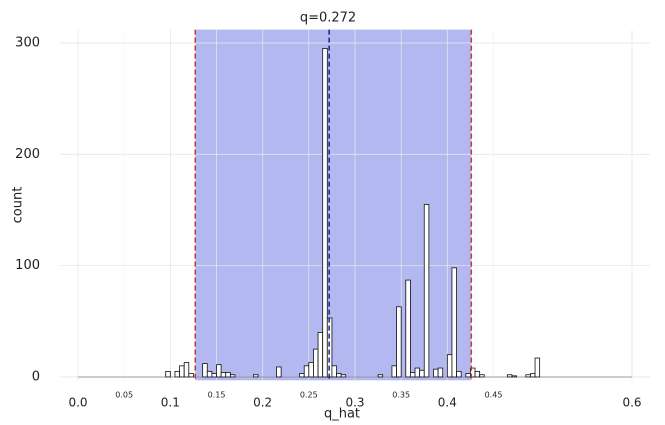 The width and height of the screenshot is (665, 425). I want to click on x-tick-label: 0.1, so click(170, 403).